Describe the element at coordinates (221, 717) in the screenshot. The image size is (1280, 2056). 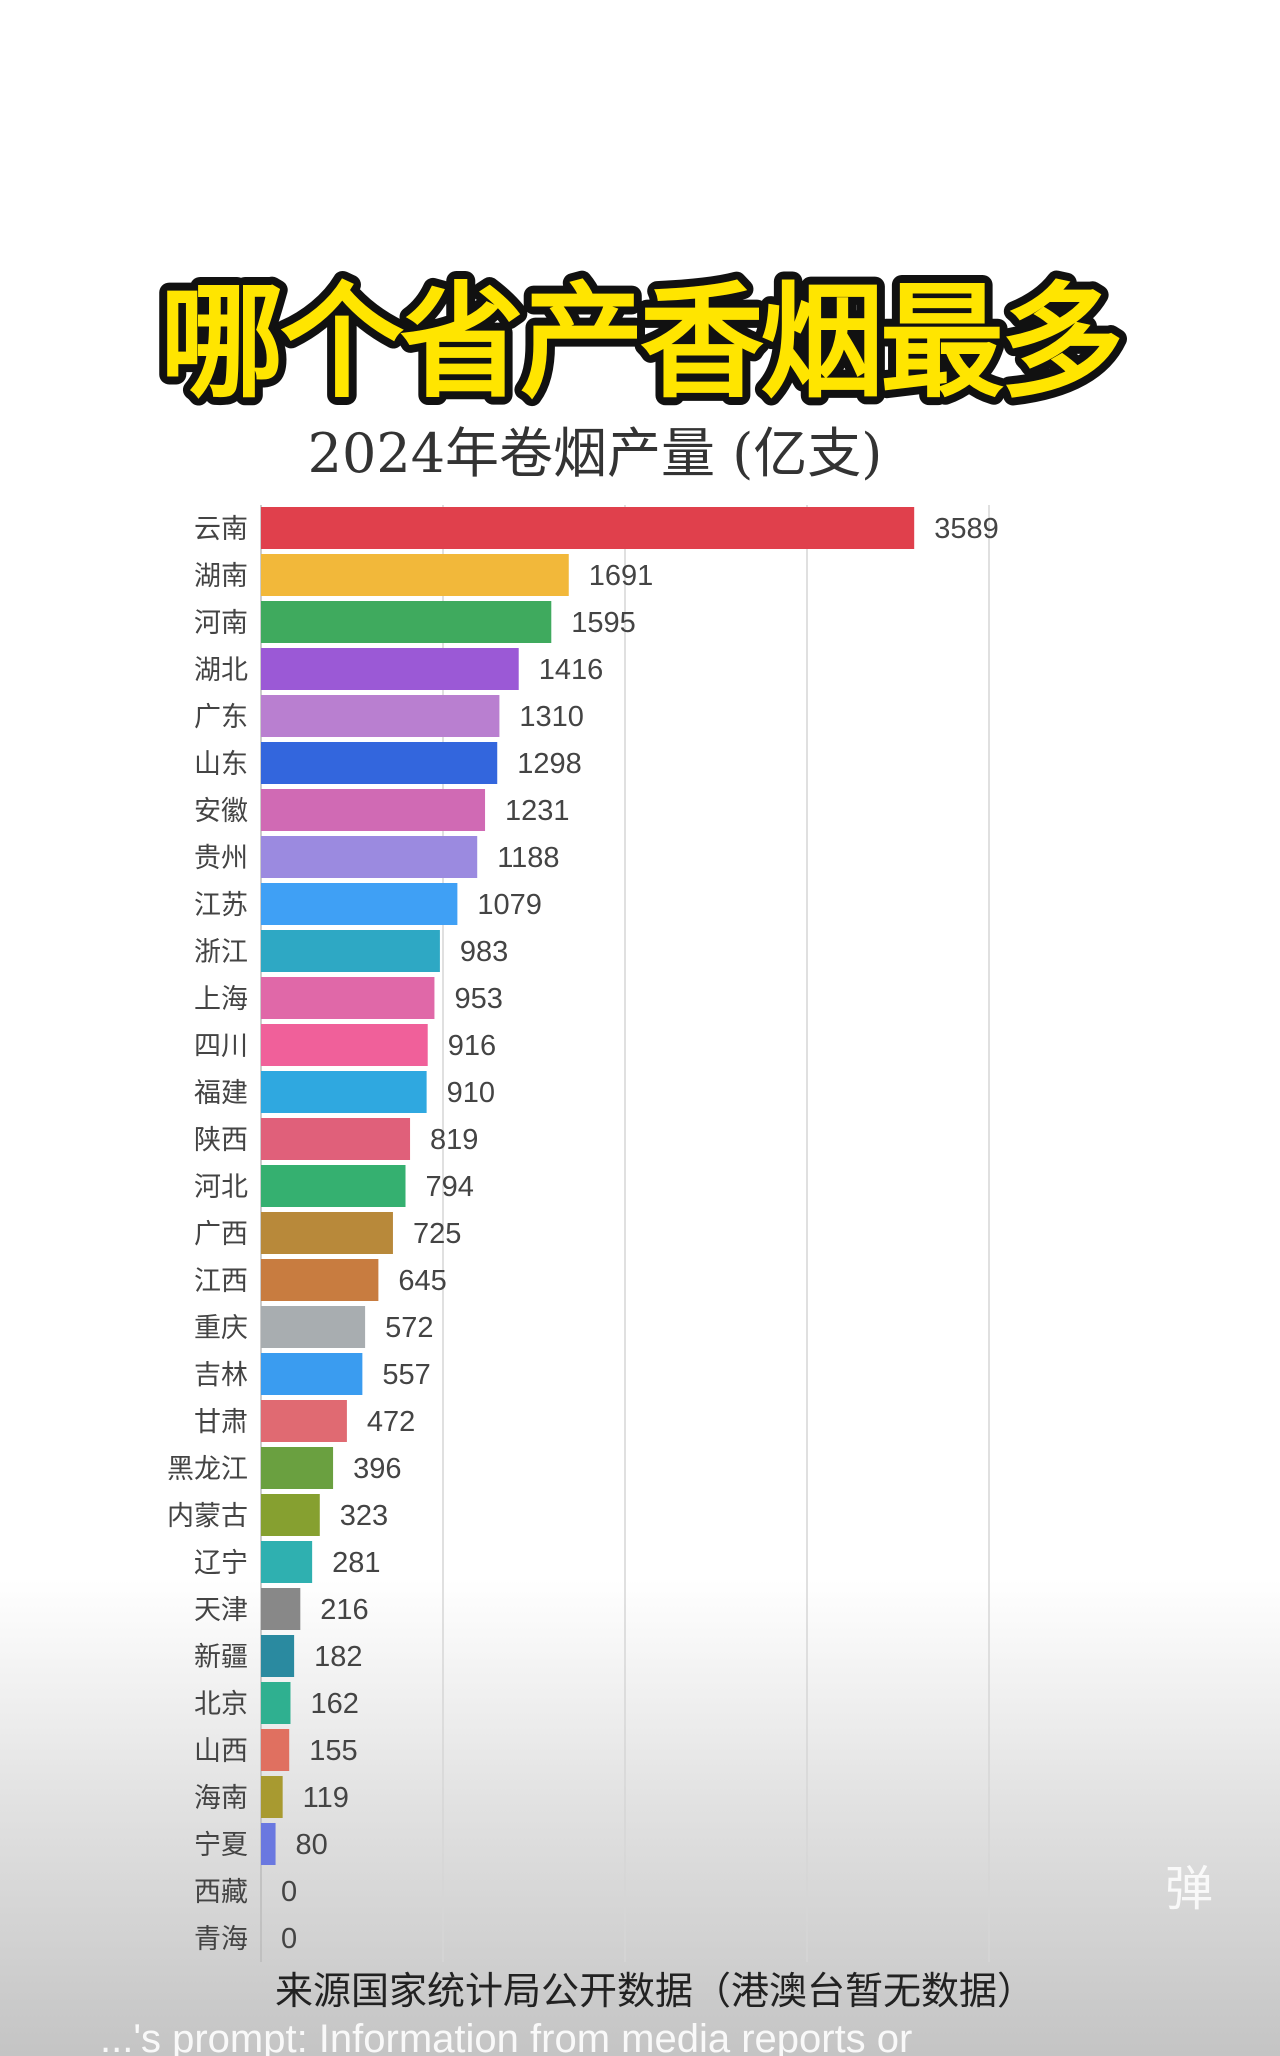
I see `category-label: 广东` at that location.